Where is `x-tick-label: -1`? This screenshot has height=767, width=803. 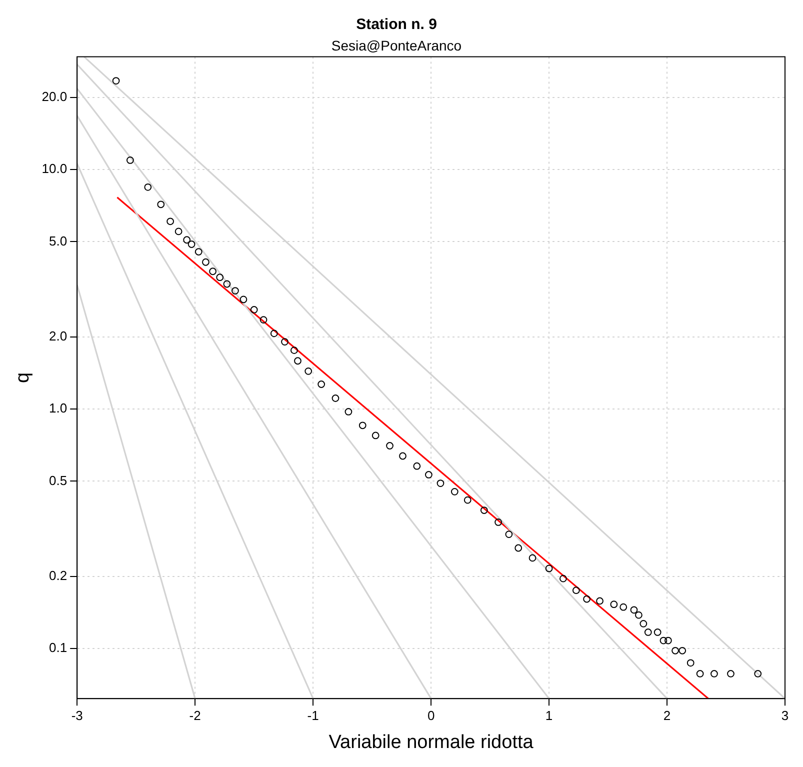
x-tick-label: -1 is located at coordinates (313, 715).